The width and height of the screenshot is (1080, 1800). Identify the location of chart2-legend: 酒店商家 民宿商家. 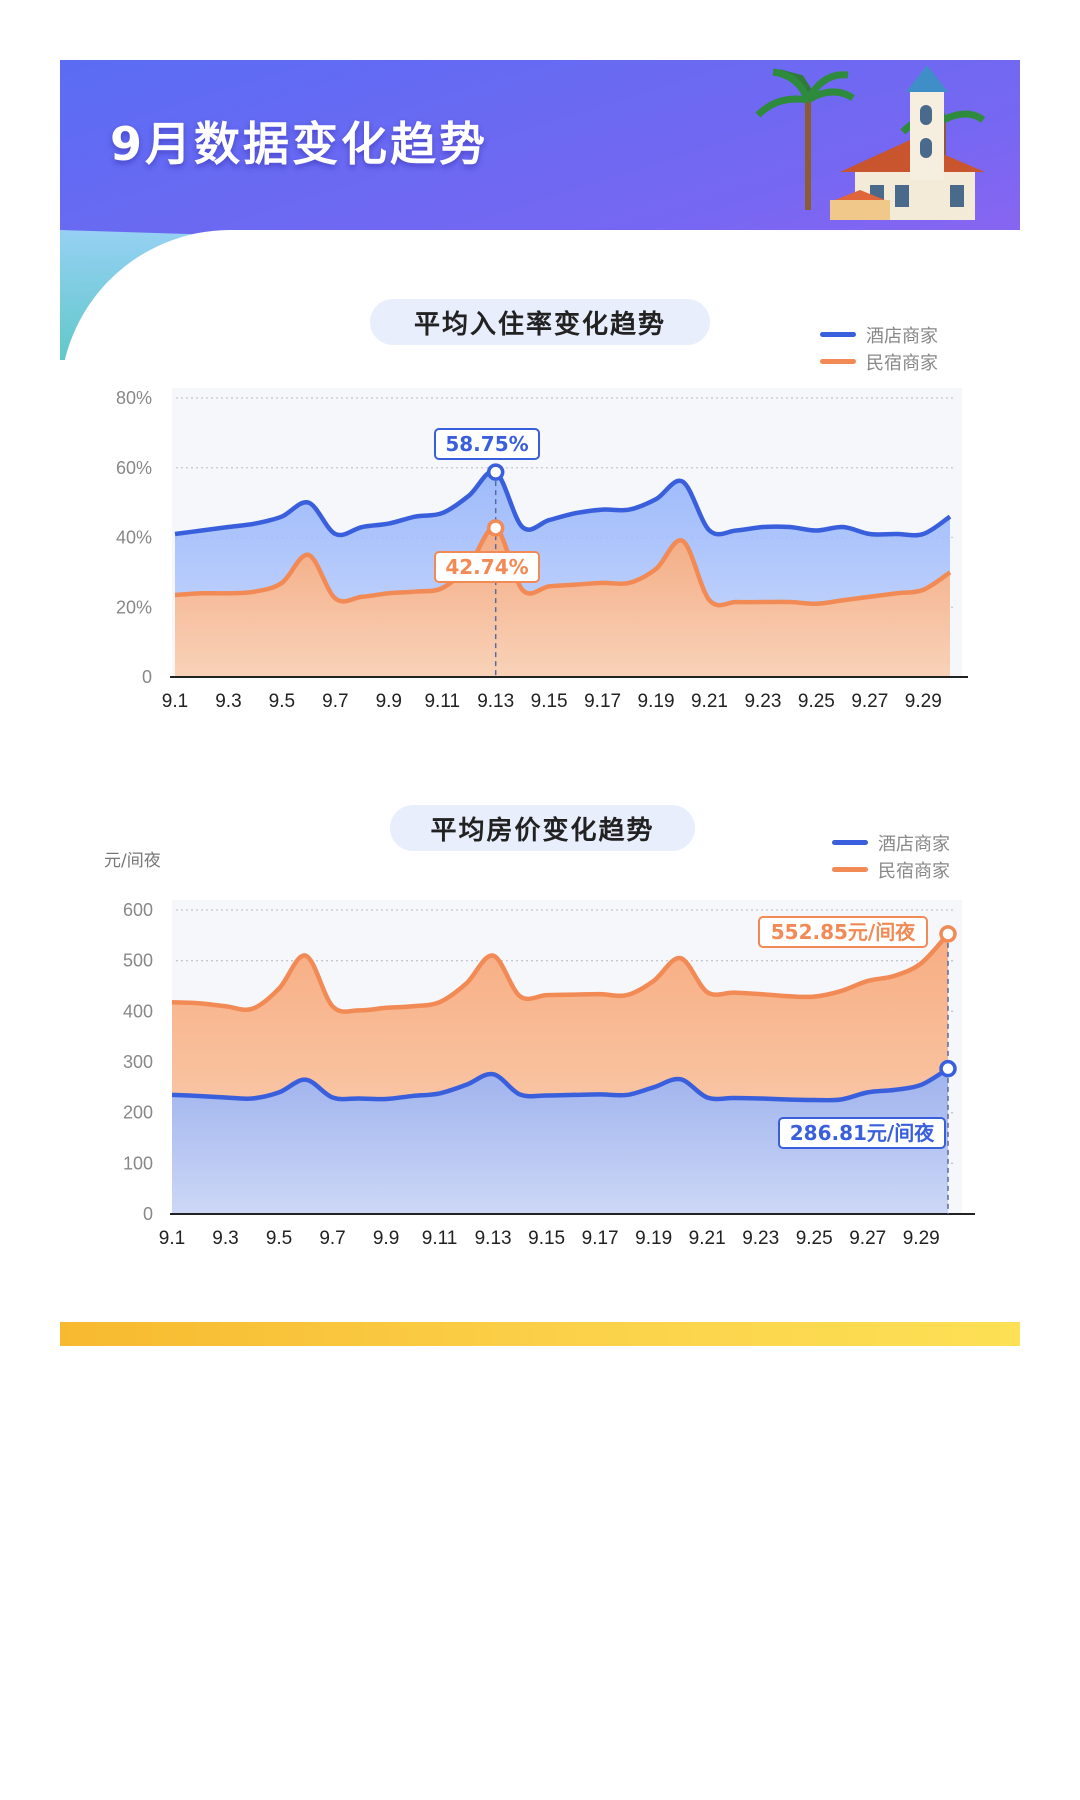
(891, 856).